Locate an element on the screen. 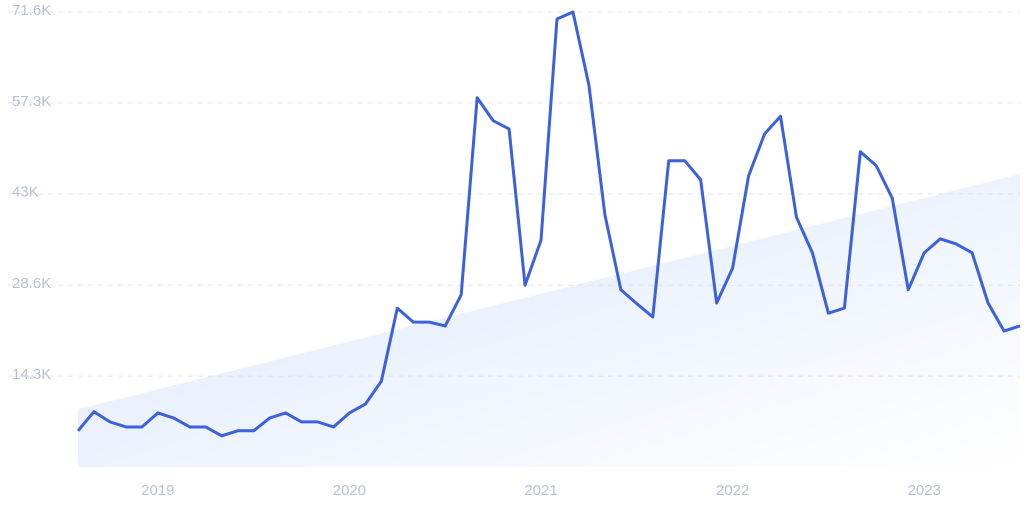 This screenshot has width=1024, height=512. x-tick-label: 2019 is located at coordinates (157, 490).